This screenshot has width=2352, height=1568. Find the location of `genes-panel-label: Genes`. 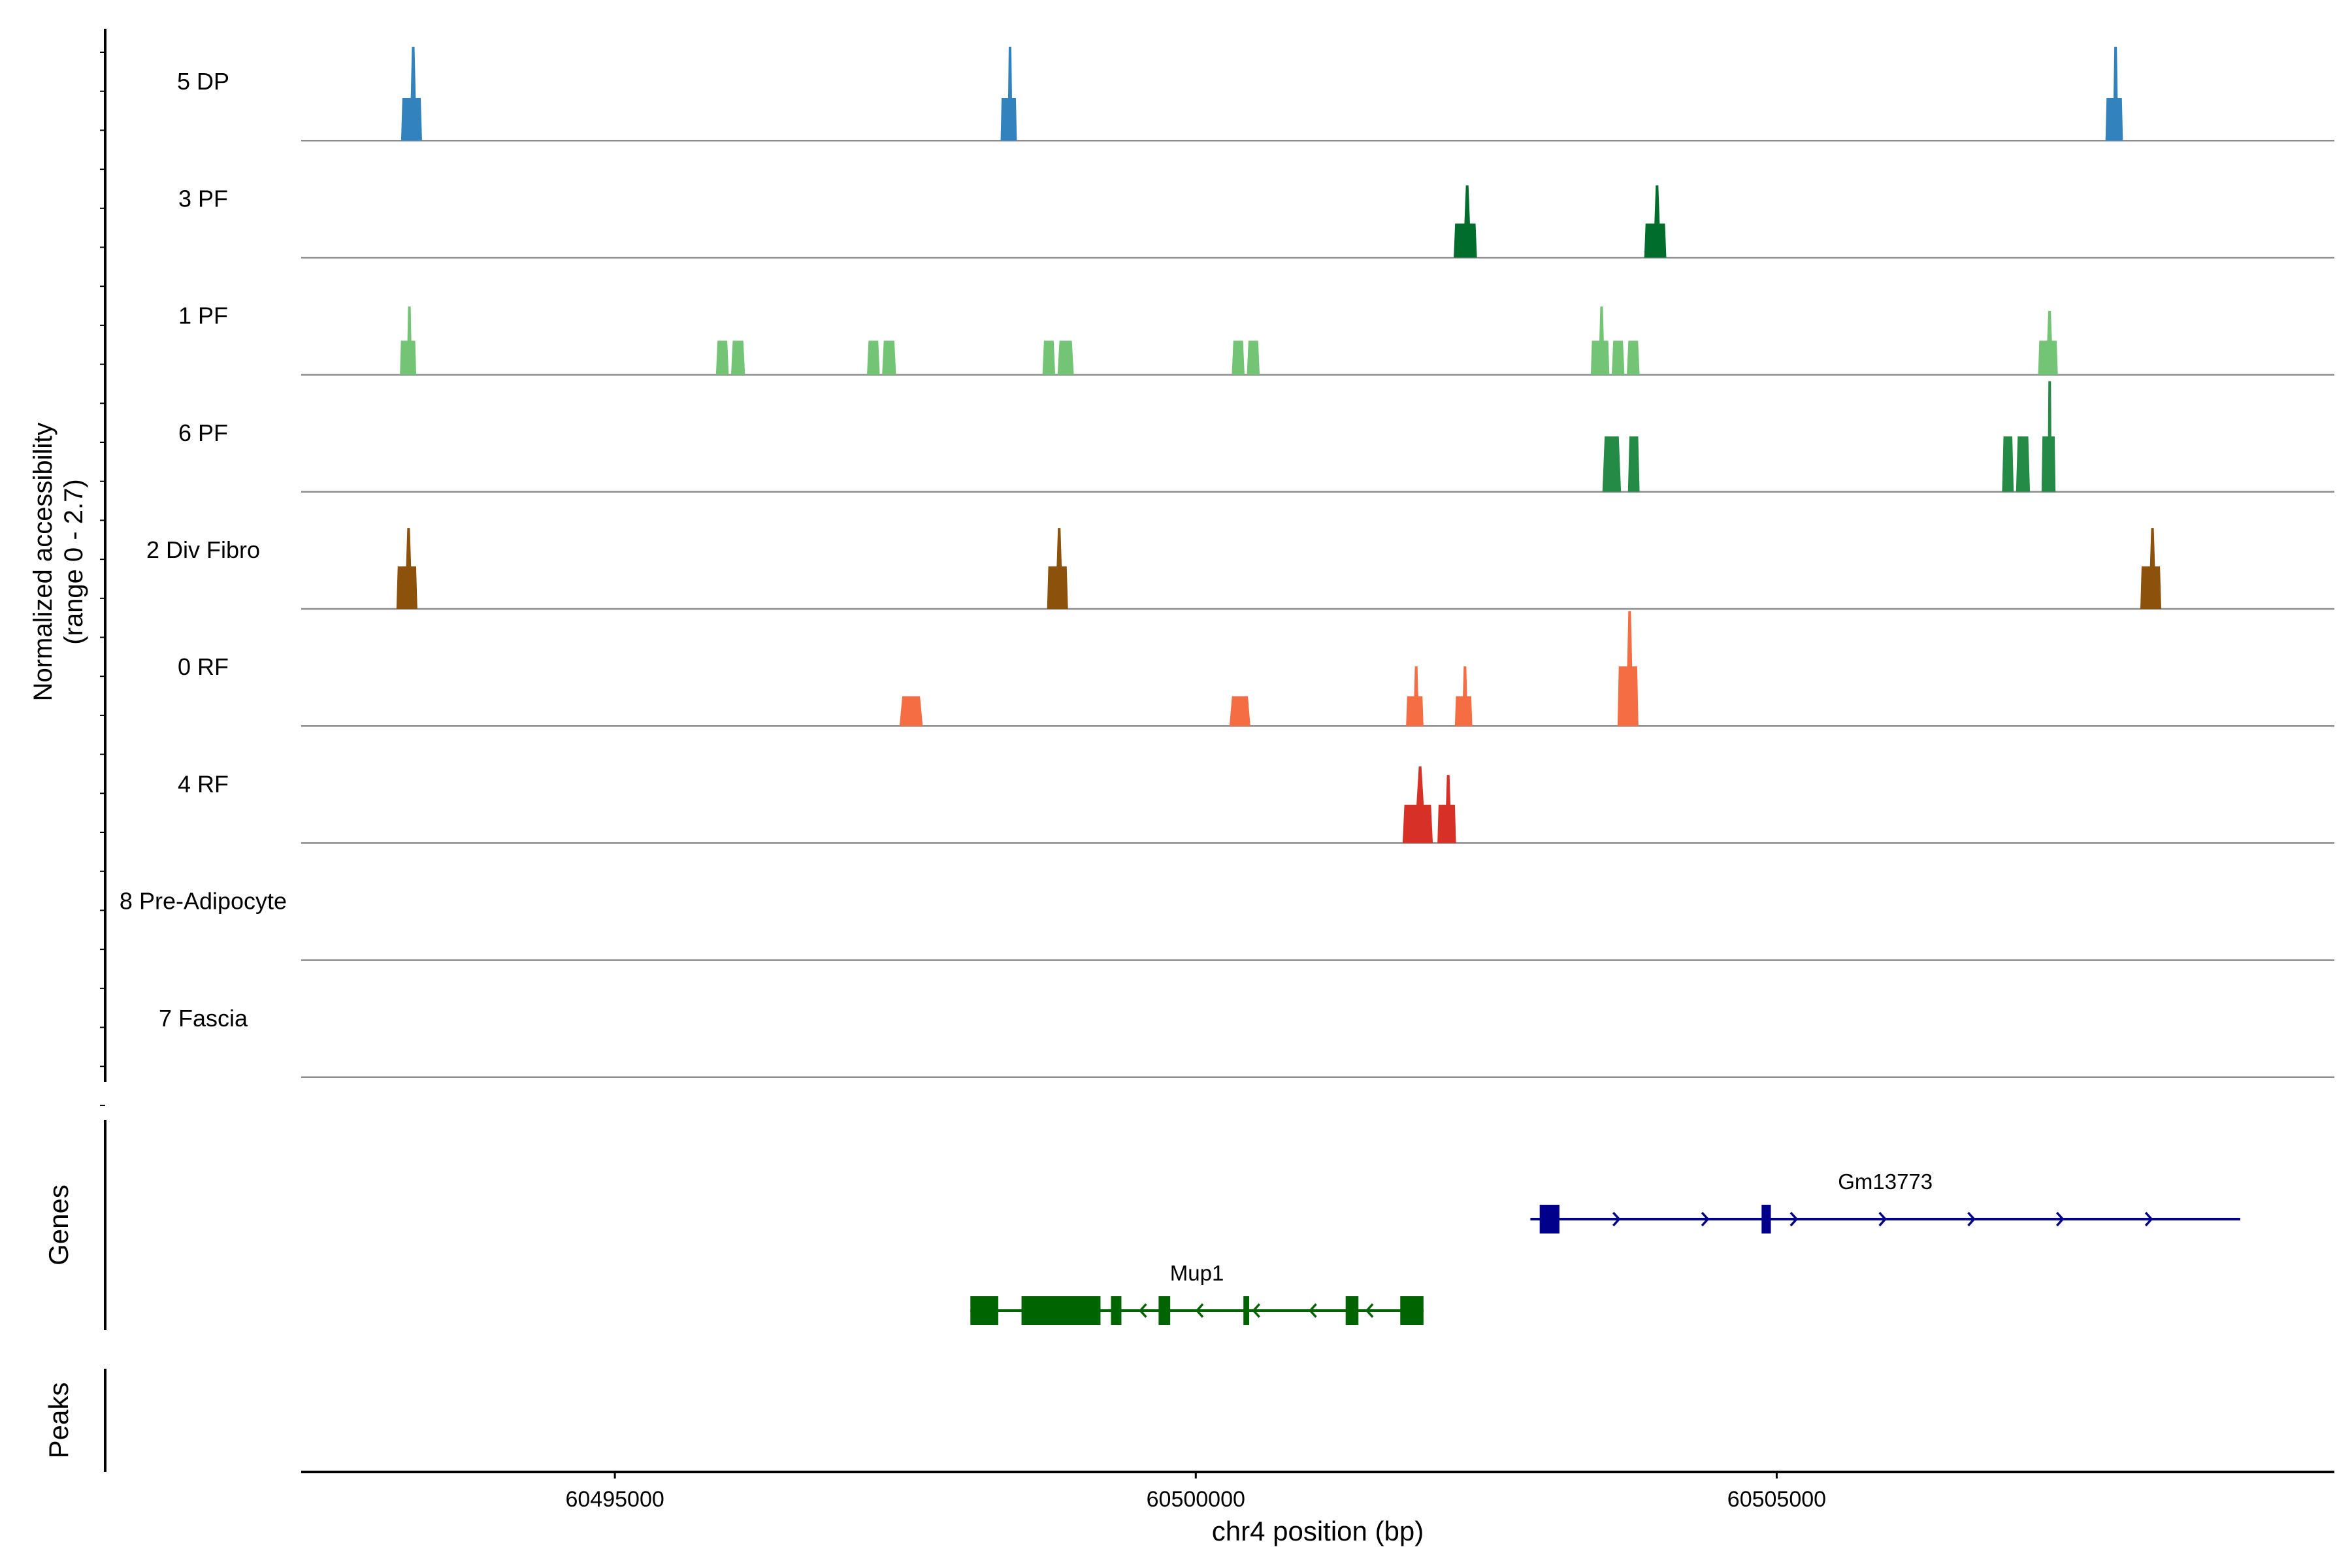

genes-panel-label: Genes is located at coordinates (58, 1225).